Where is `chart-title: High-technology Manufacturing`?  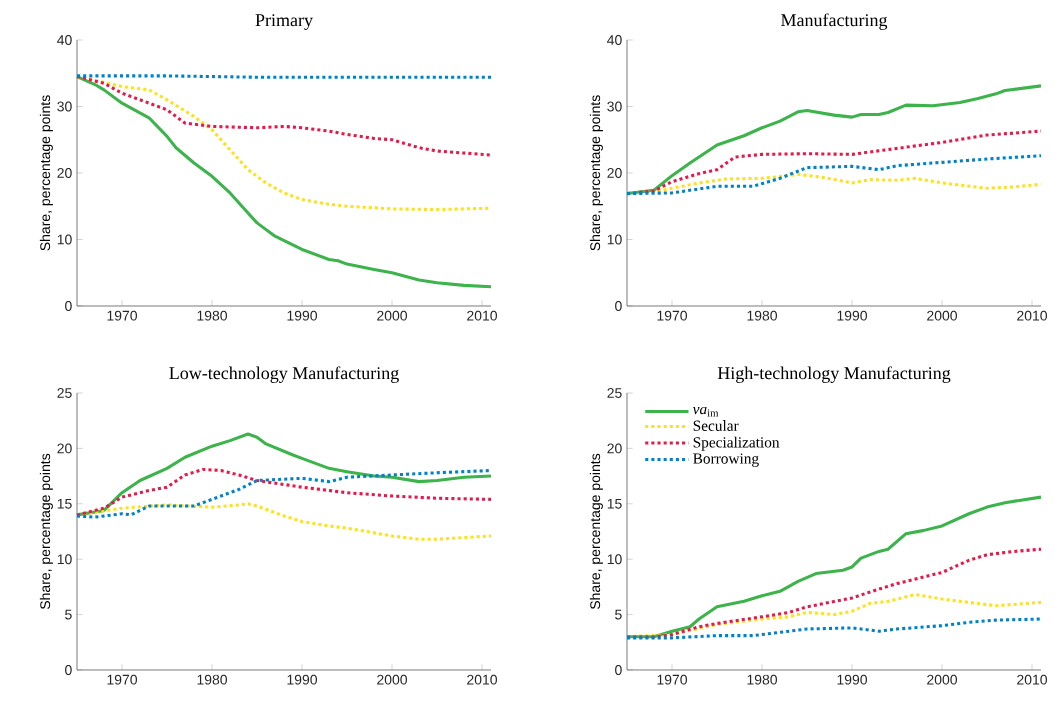 chart-title: High-technology Manufacturing is located at coordinates (834, 374).